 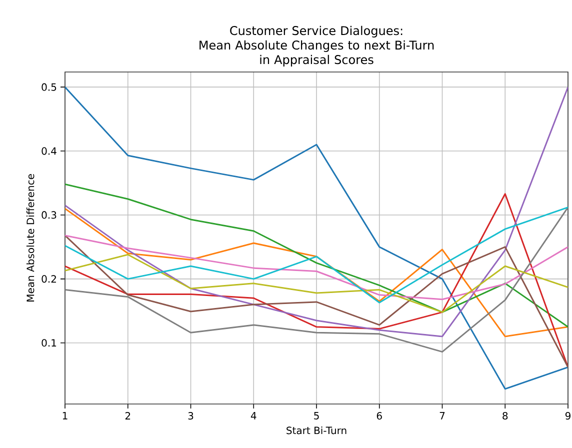 What do you see at coordinates (127, 416) in the screenshot?
I see `x-tick-label: 2` at bounding box center [127, 416].